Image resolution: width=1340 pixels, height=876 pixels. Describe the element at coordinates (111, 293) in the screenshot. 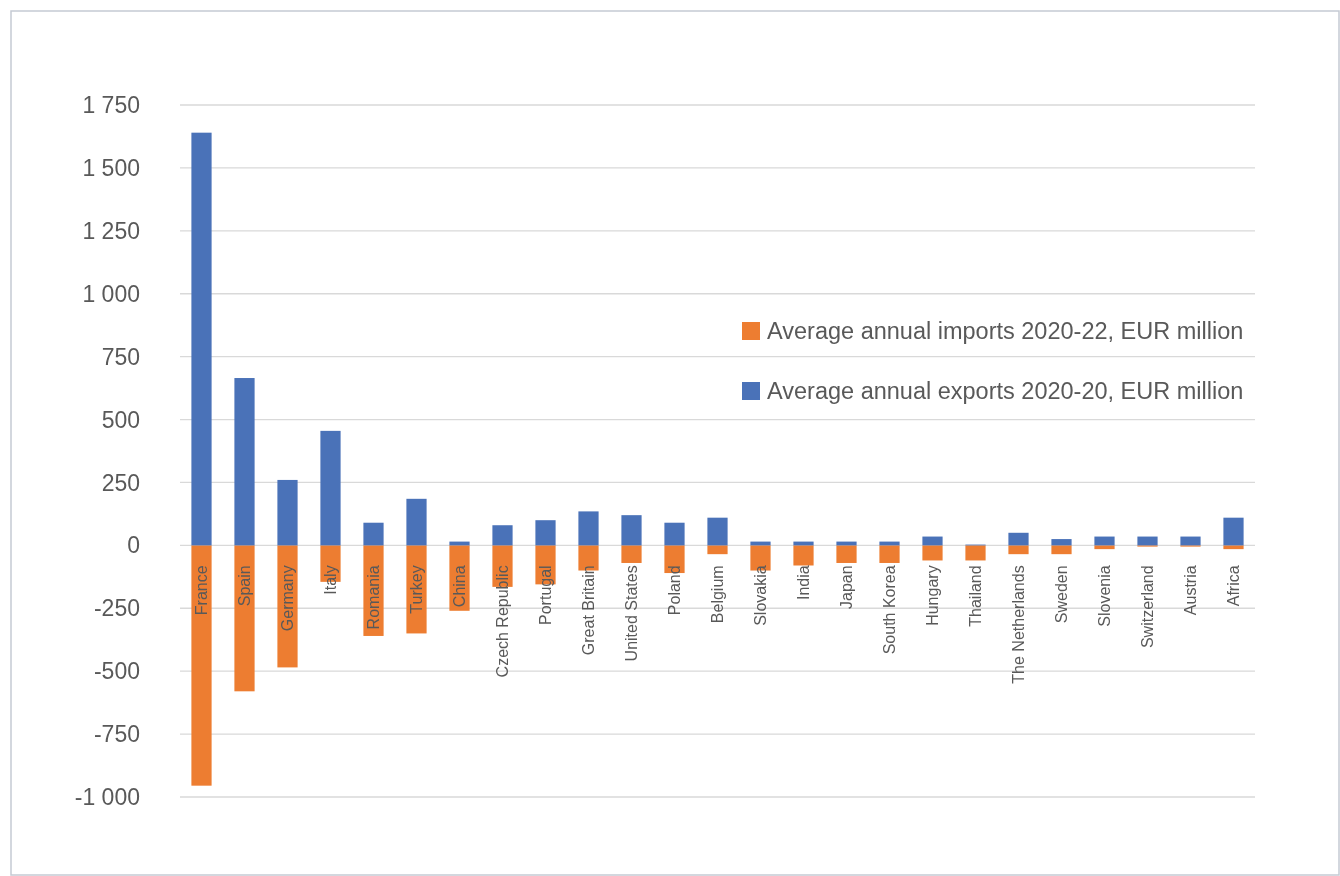

I see `y-tick-label: 1 000` at that location.